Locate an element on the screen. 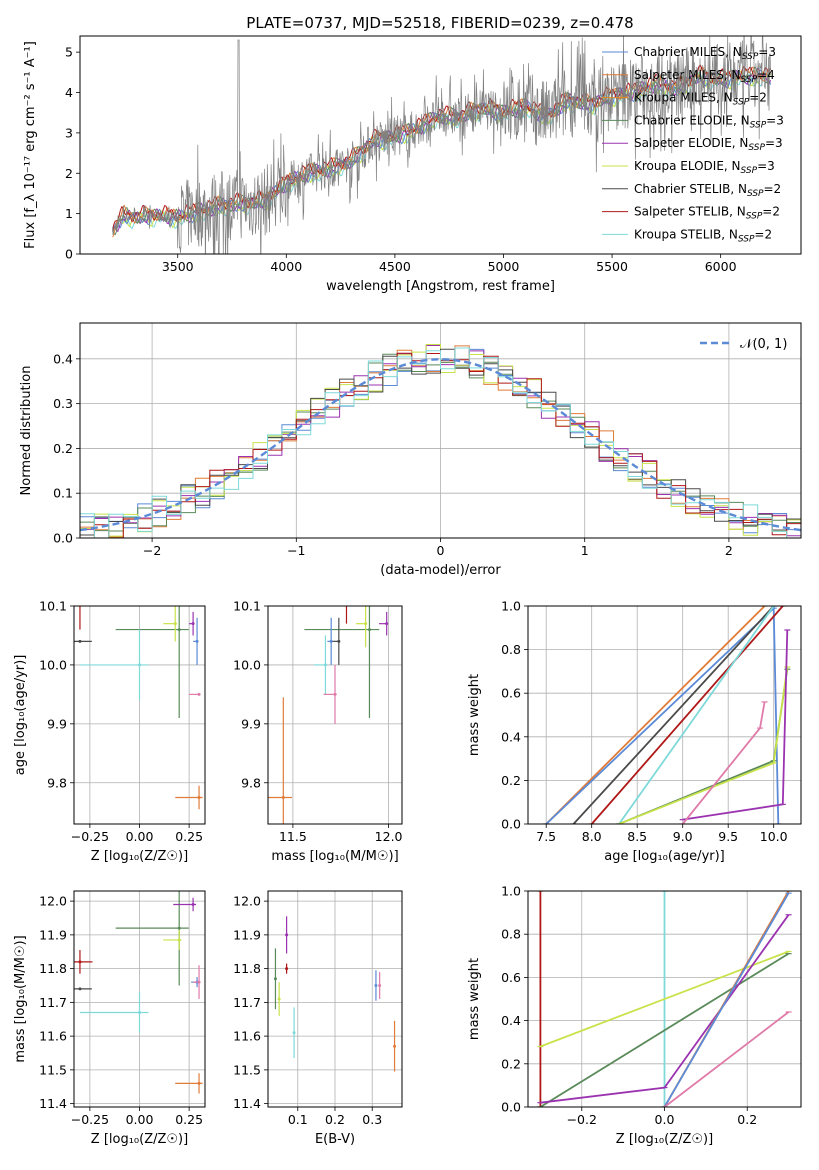 The width and height of the screenshot is (819, 1170). y-tick-label: 11.9 is located at coordinates (53, 934).